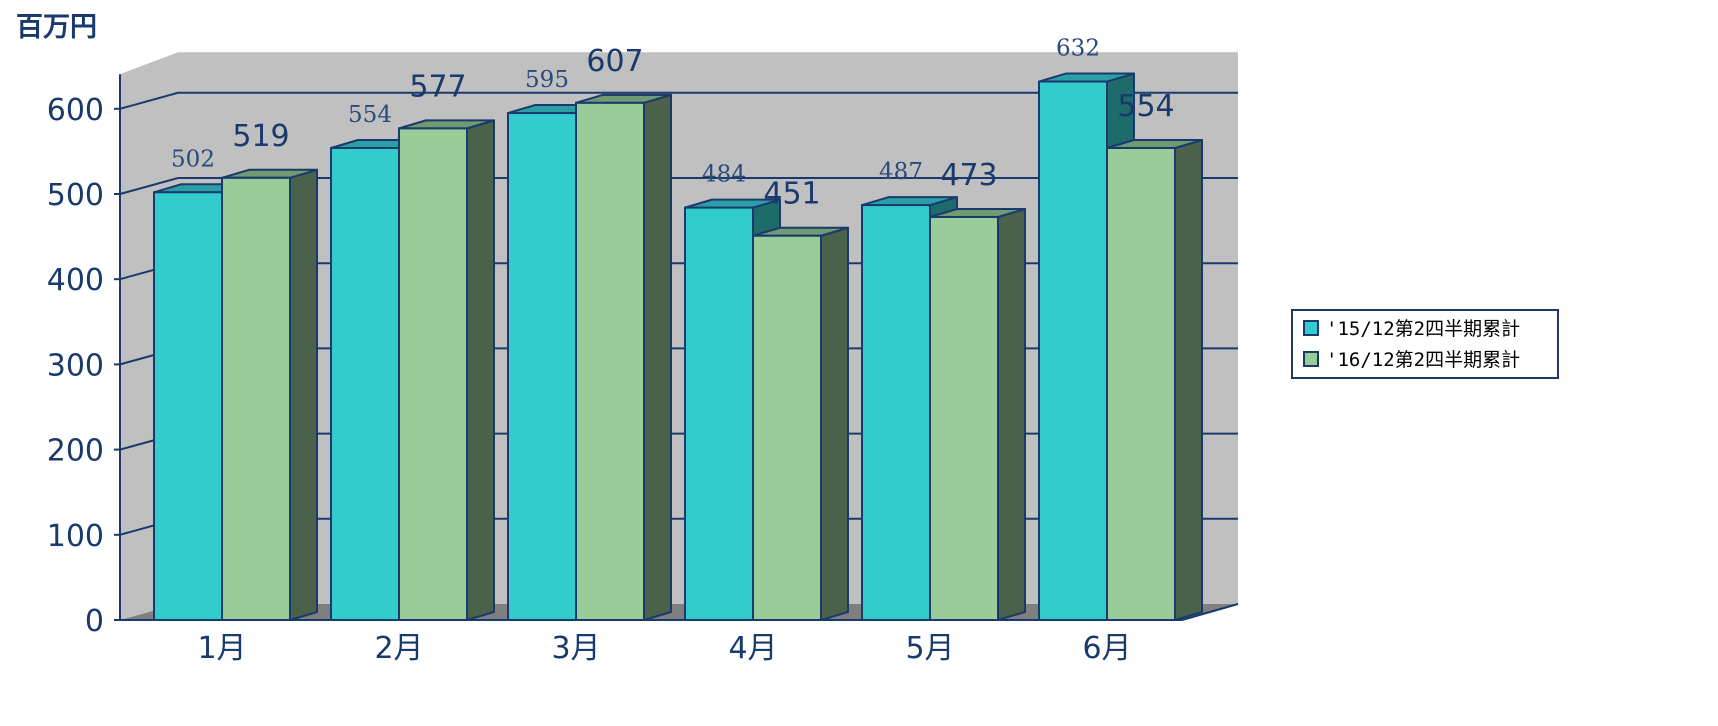  What do you see at coordinates (75, 195) in the screenshot?
I see `y-tick-label: 500` at bounding box center [75, 195].